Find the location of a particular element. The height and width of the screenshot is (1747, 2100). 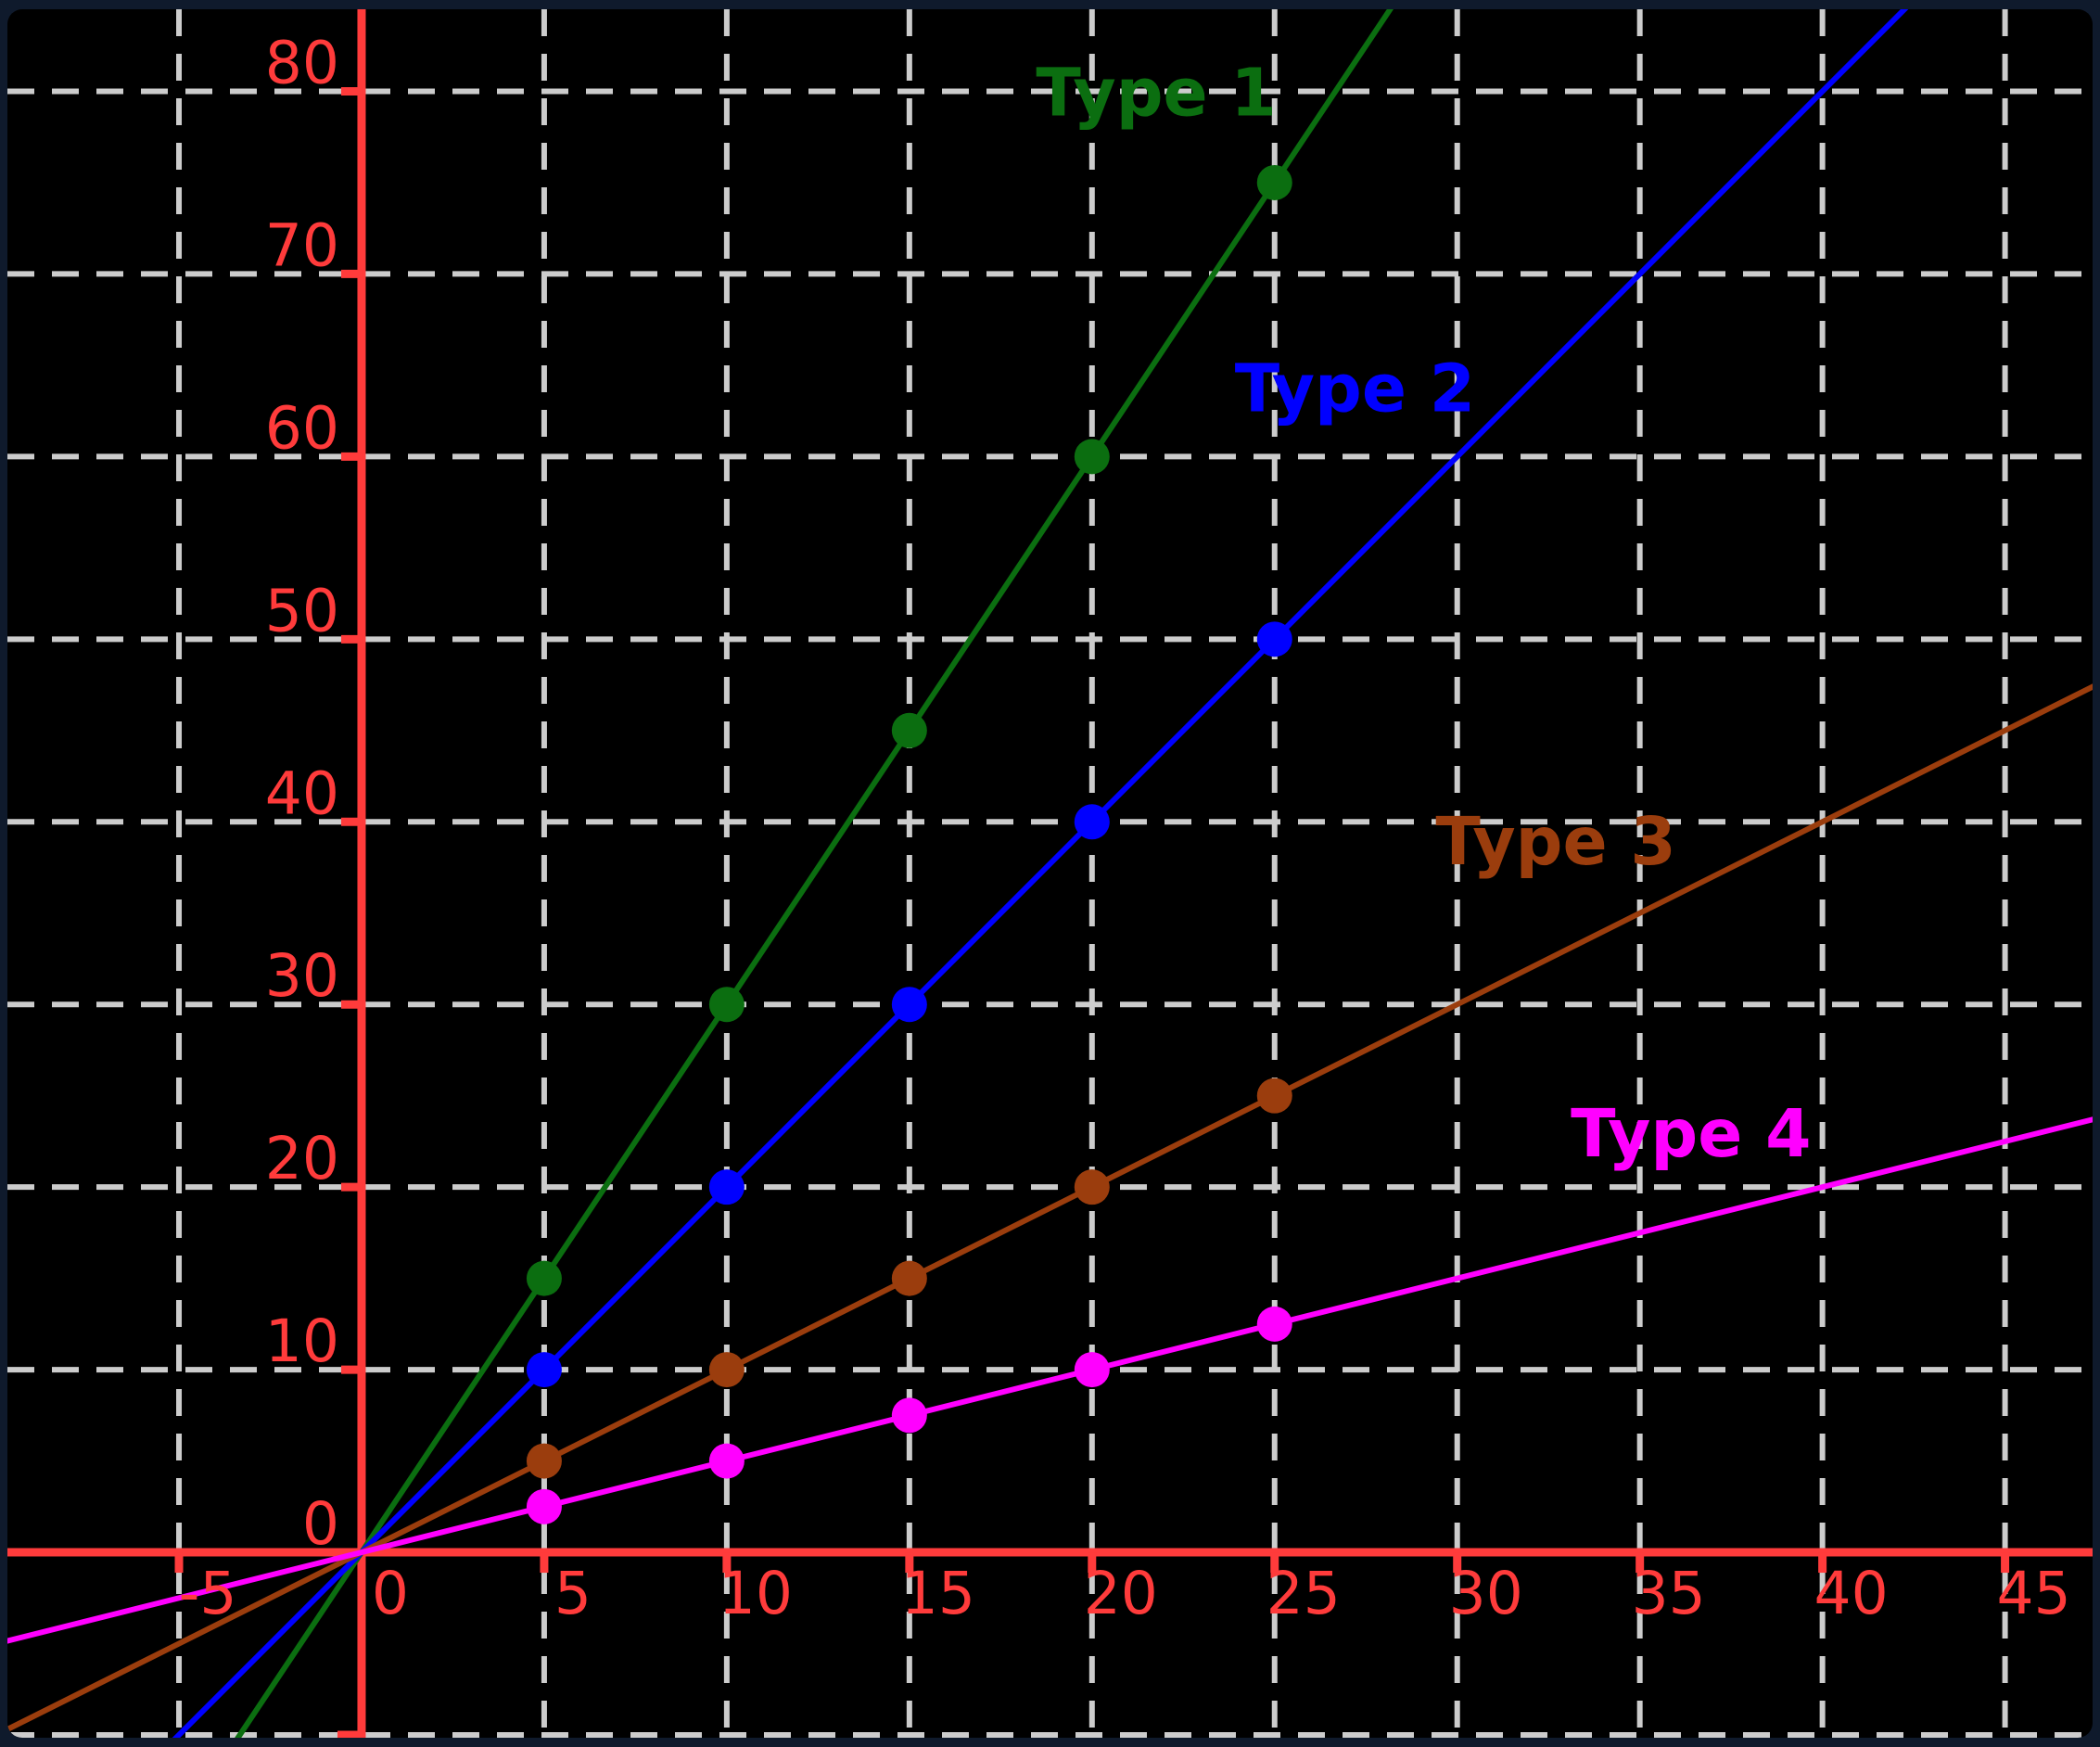

x-tick-label-10: 10 is located at coordinates (756, 1593).